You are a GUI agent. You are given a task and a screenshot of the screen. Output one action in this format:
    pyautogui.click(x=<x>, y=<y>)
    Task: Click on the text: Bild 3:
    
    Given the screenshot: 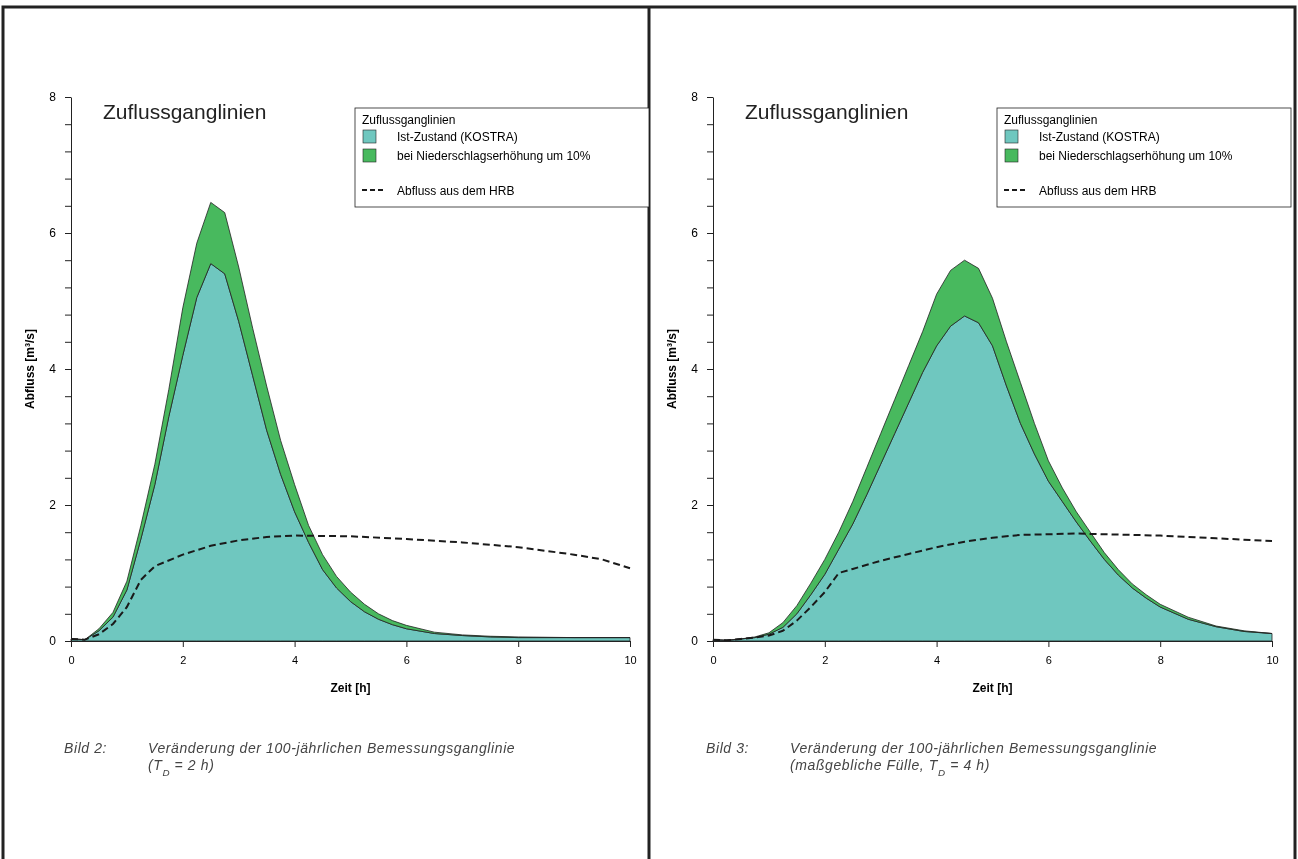 What is the action you would take?
    pyautogui.click(x=728, y=748)
    